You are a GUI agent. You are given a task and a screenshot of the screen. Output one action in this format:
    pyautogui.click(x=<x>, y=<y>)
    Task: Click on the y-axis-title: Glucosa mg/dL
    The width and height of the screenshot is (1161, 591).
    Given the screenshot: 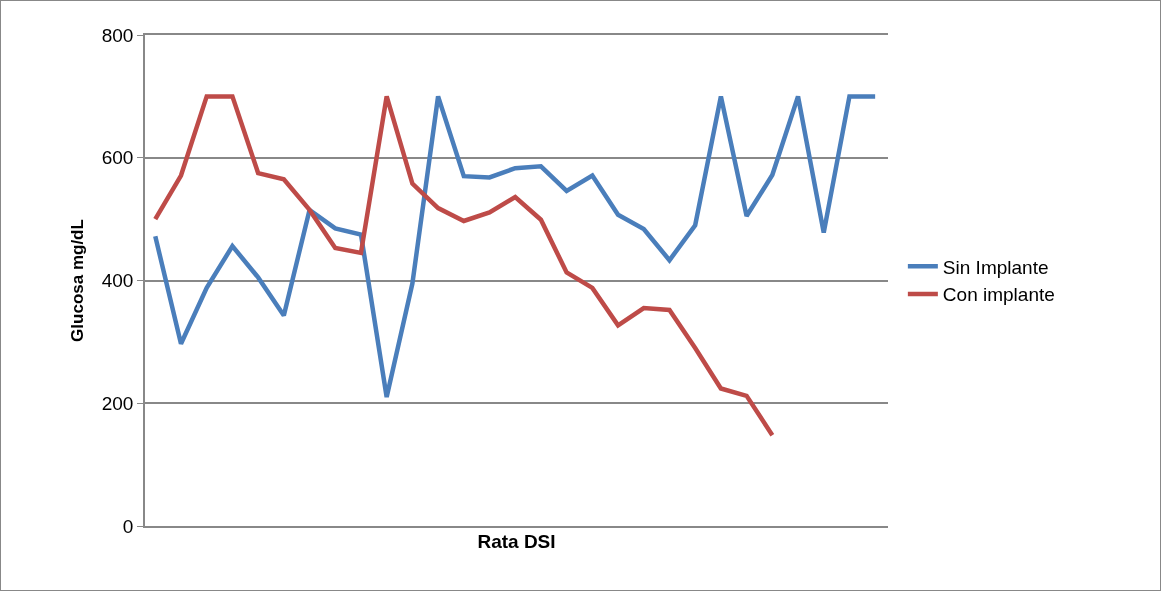 What is the action you would take?
    pyautogui.click(x=77, y=280)
    